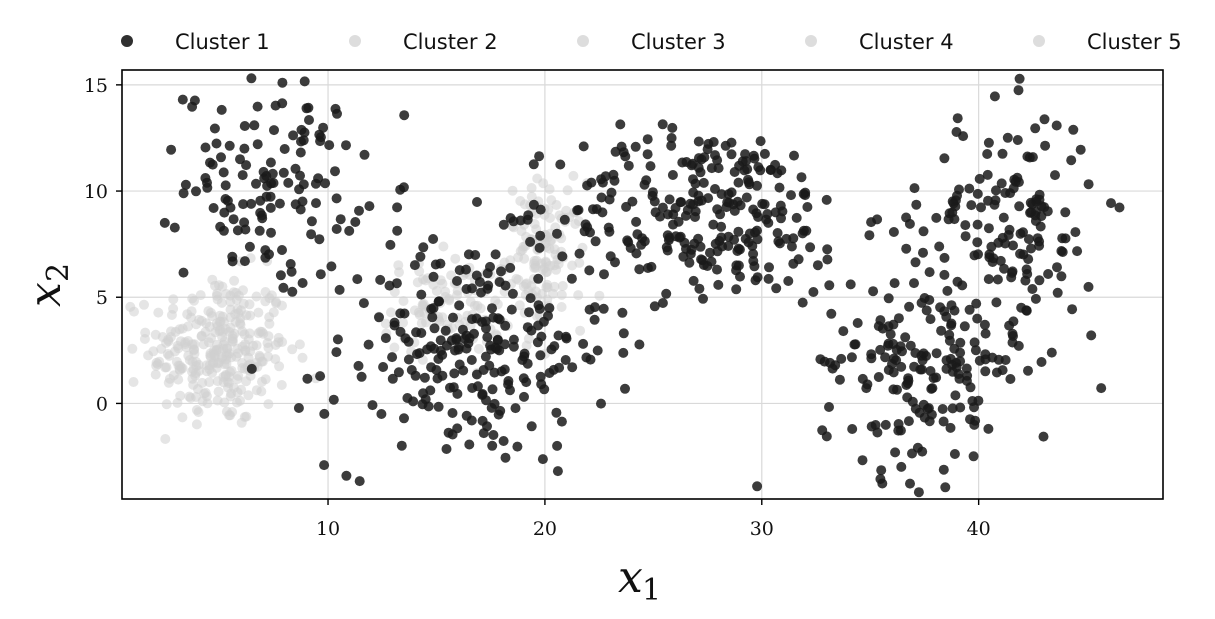 This screenshot has width=1215, height=619. Describe the element at coordinates (630, 577) in the screenshot. I see `x-axis-label-base: x` at that location.